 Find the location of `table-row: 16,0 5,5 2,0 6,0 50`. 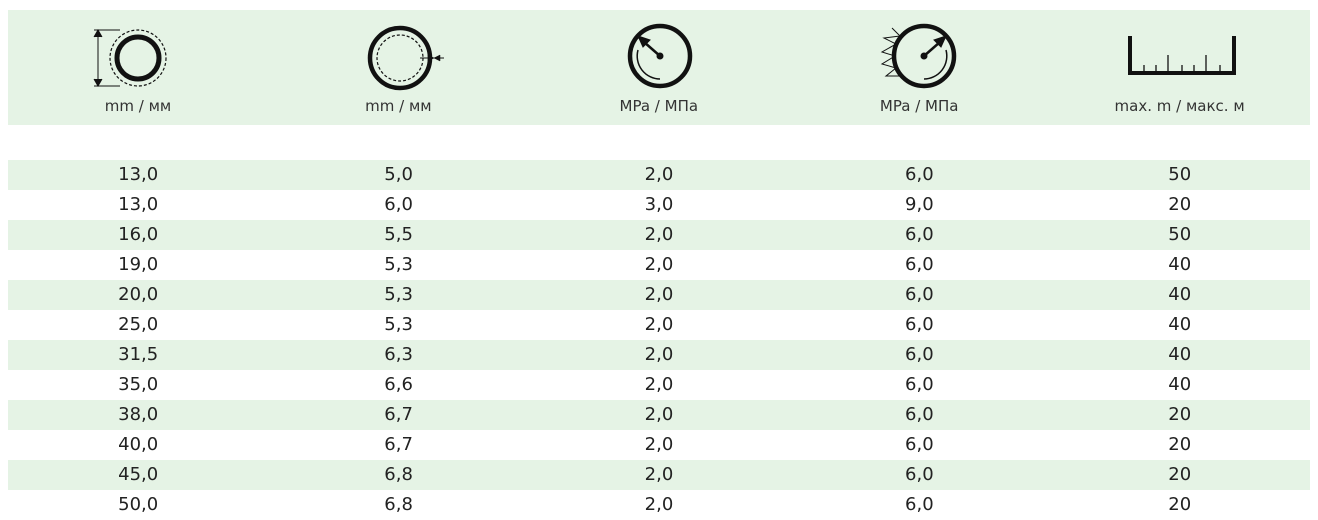

table-row: 16,0 5,5 2,0 6,0 50 is located at coordinates (659, 235).